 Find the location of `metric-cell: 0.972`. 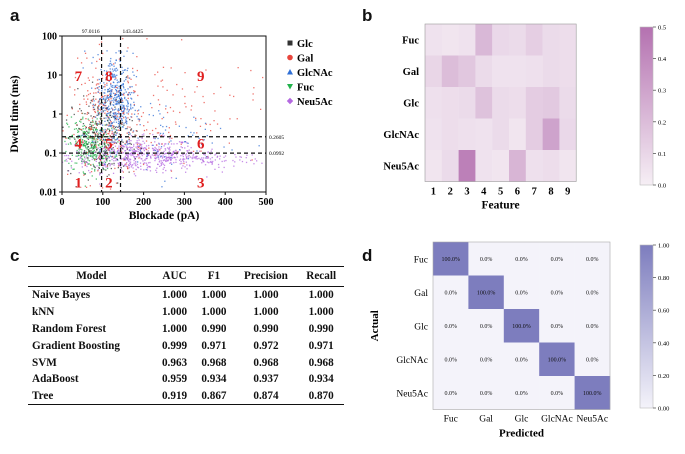

metric-cell: 0.972 is located at coordinates (266, 345).